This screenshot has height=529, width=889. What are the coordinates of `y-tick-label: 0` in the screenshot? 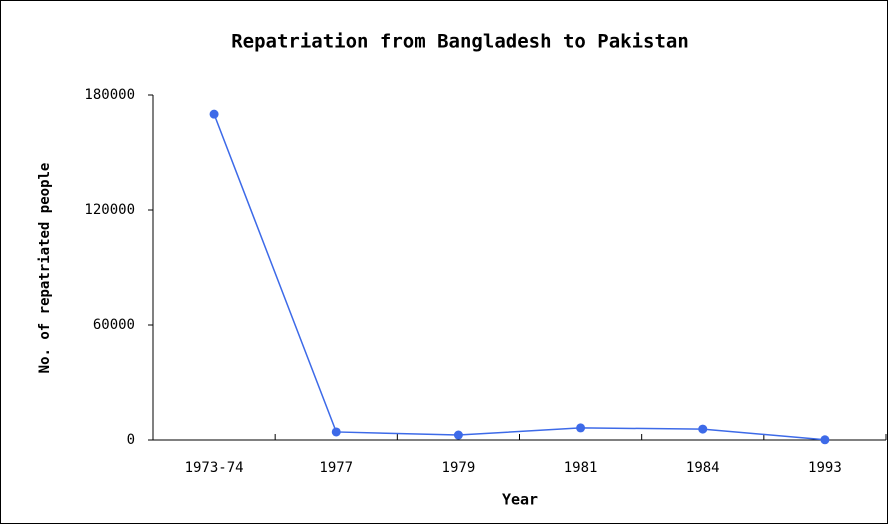 It's located at (131, 440).